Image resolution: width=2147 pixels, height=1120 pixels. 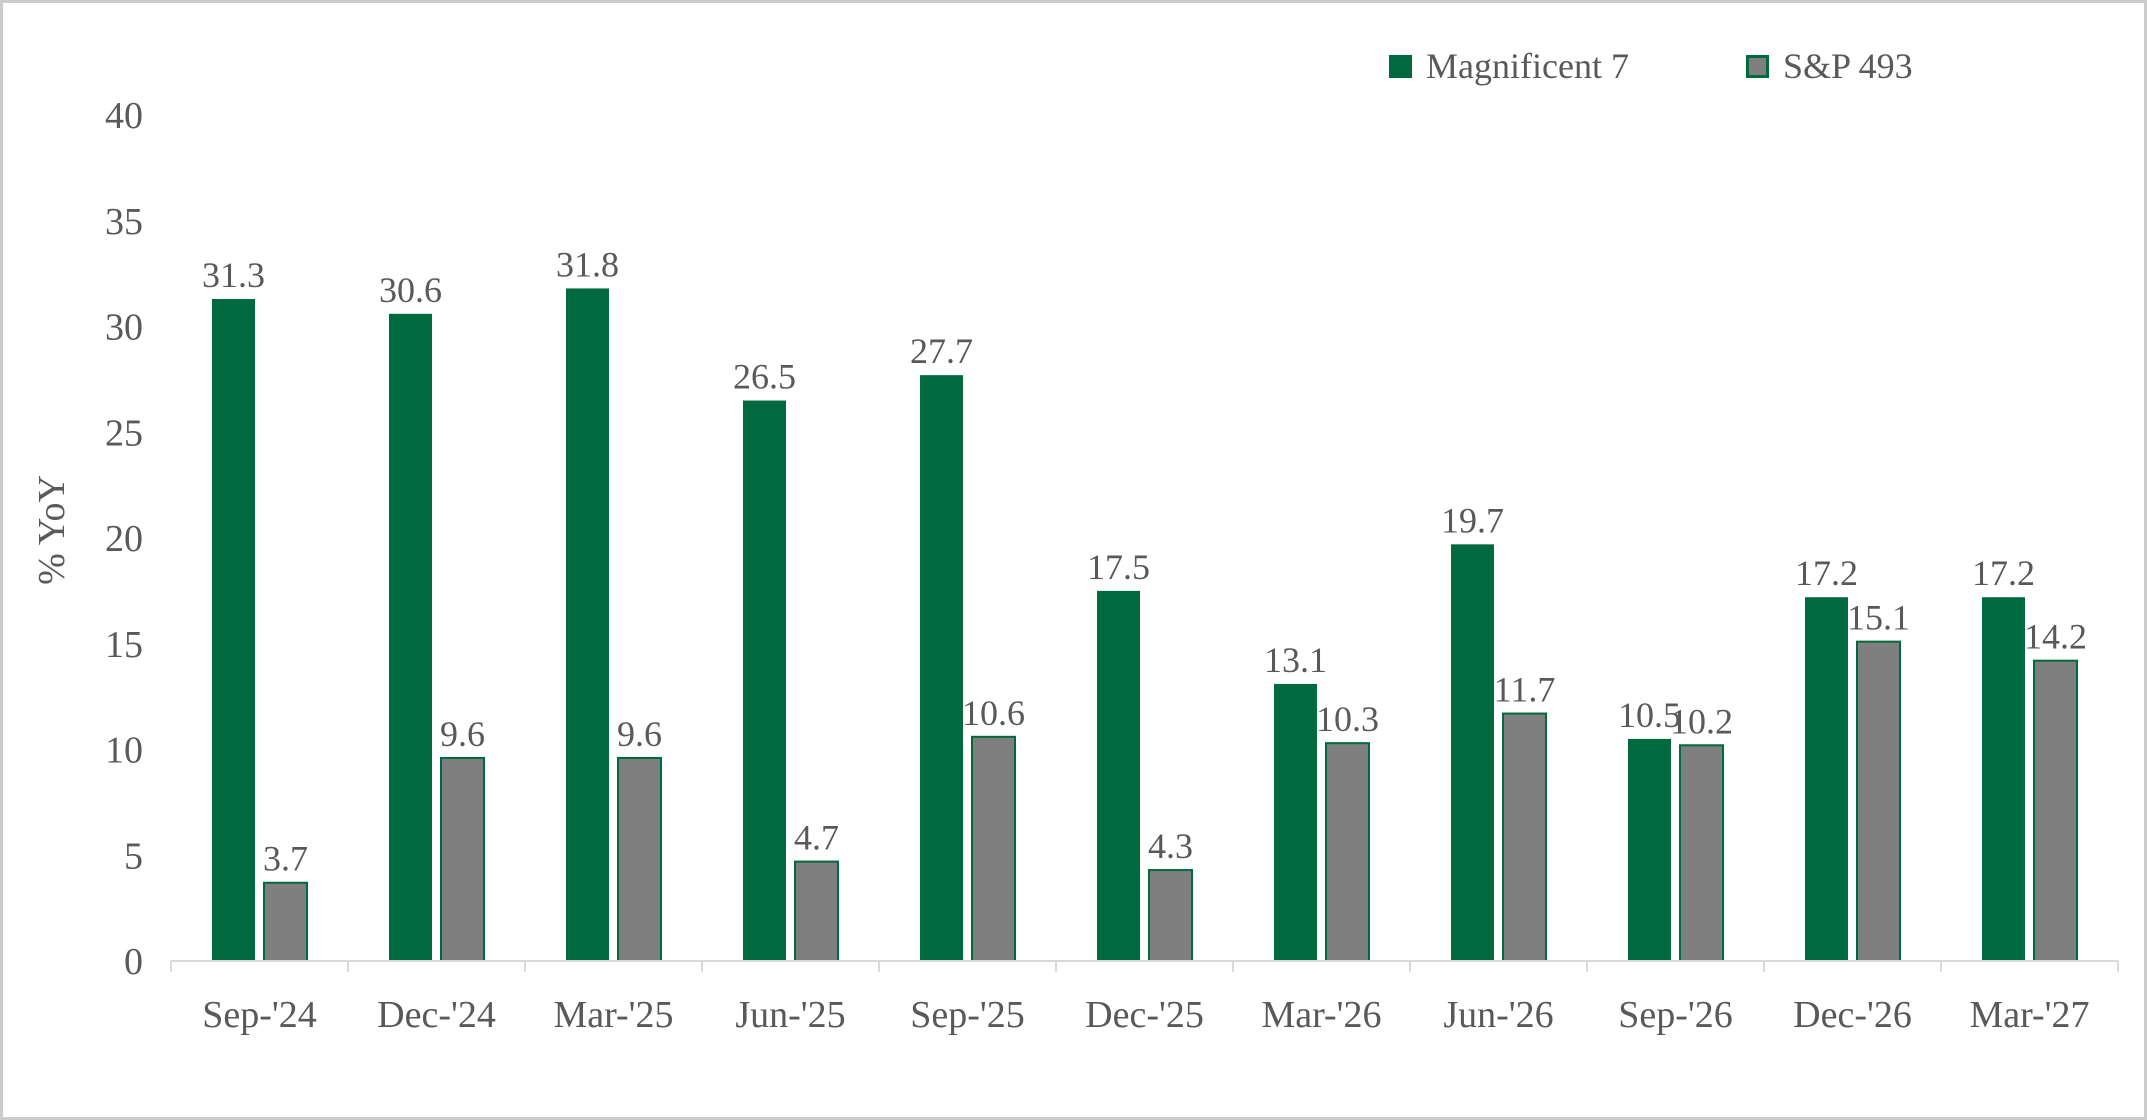 I want to click on y-tick-label: 35, so click(x=124, y=222).